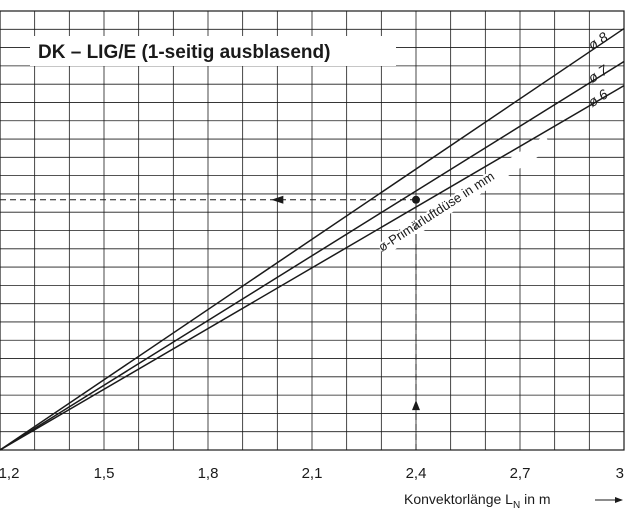 The width and height of the screenshot is (636, 516). What do you see at coordinates (598, 41) in the screenshot?
I see `series-label: ø 8` at bounding box center [598, 41].